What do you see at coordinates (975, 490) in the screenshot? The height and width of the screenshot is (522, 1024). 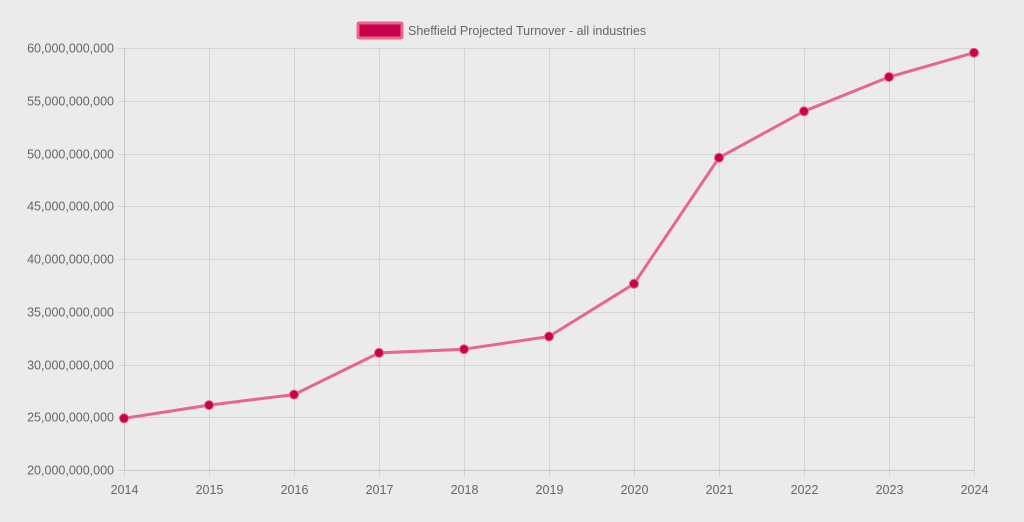 I see `x-tick-label: 2024` at bounding box center [975, 490].